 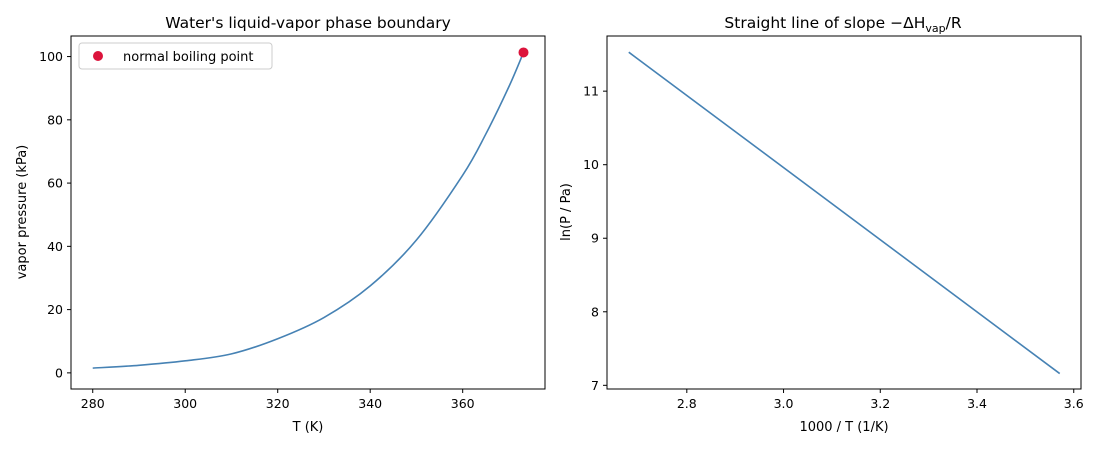 I want to click on y-tick-label: 100, so click(x=51, y=56).